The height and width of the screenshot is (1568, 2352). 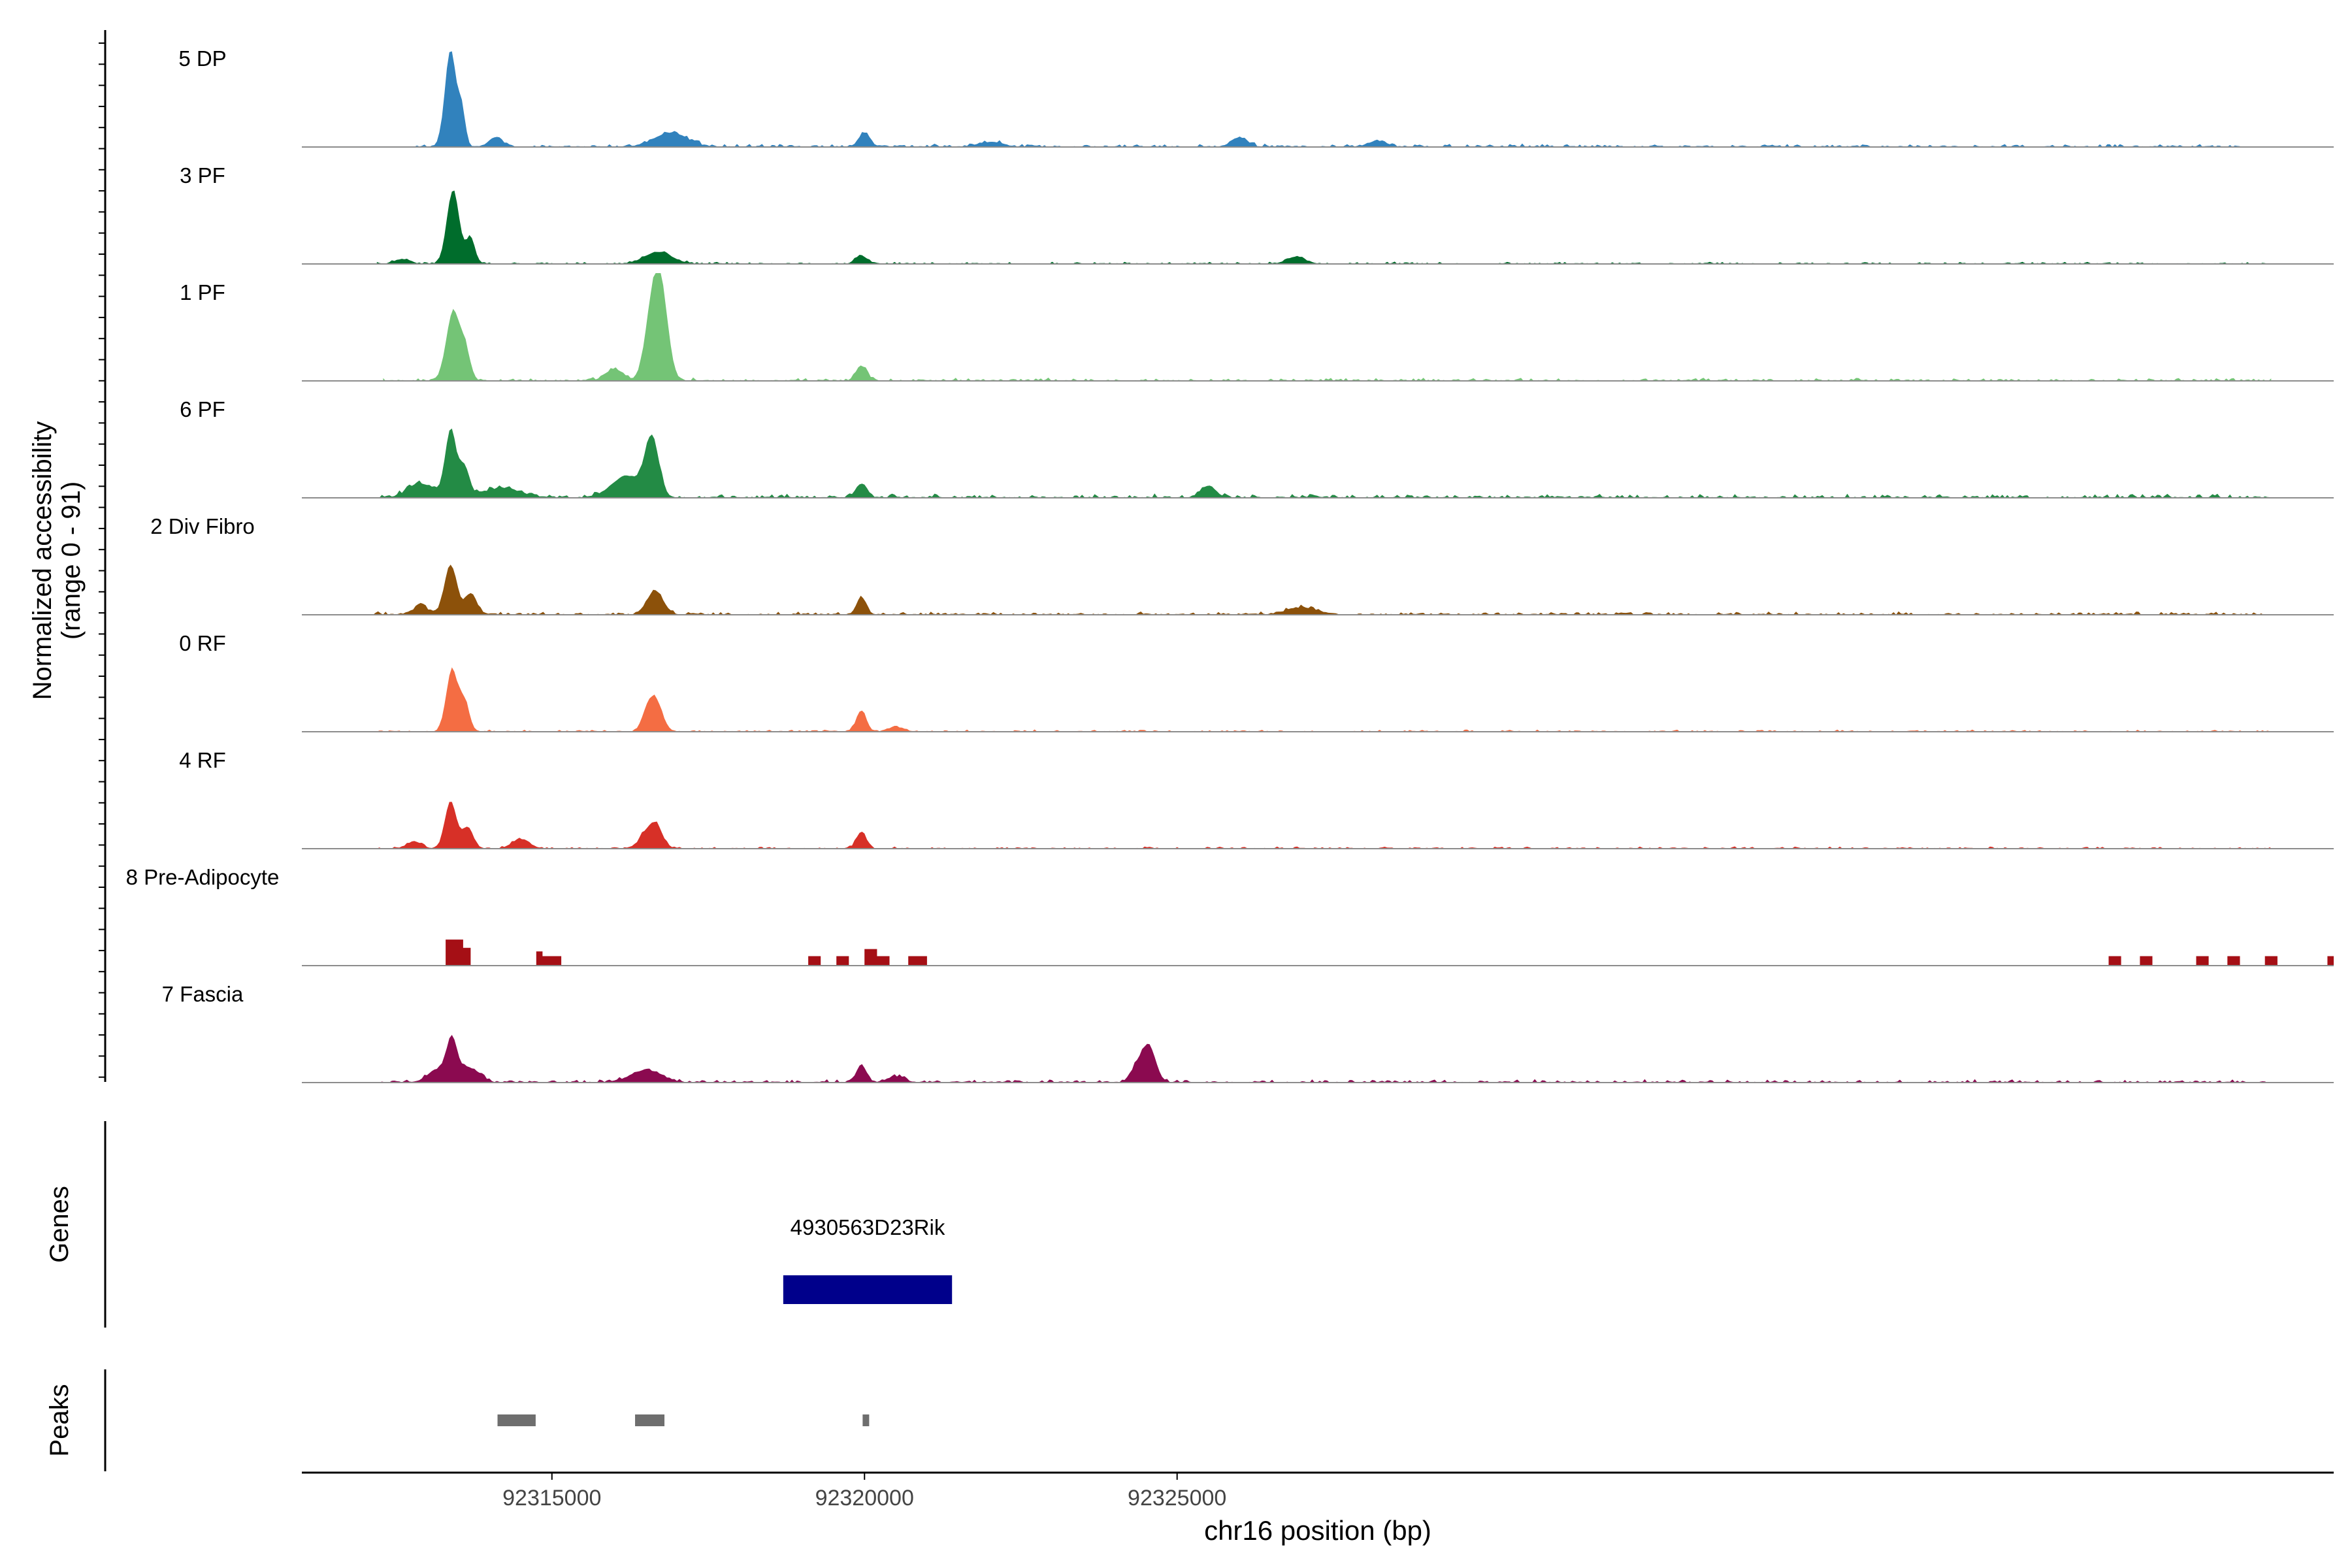 I want to click on track-3-pf: 3 PF, so click(x=1257, y=214).